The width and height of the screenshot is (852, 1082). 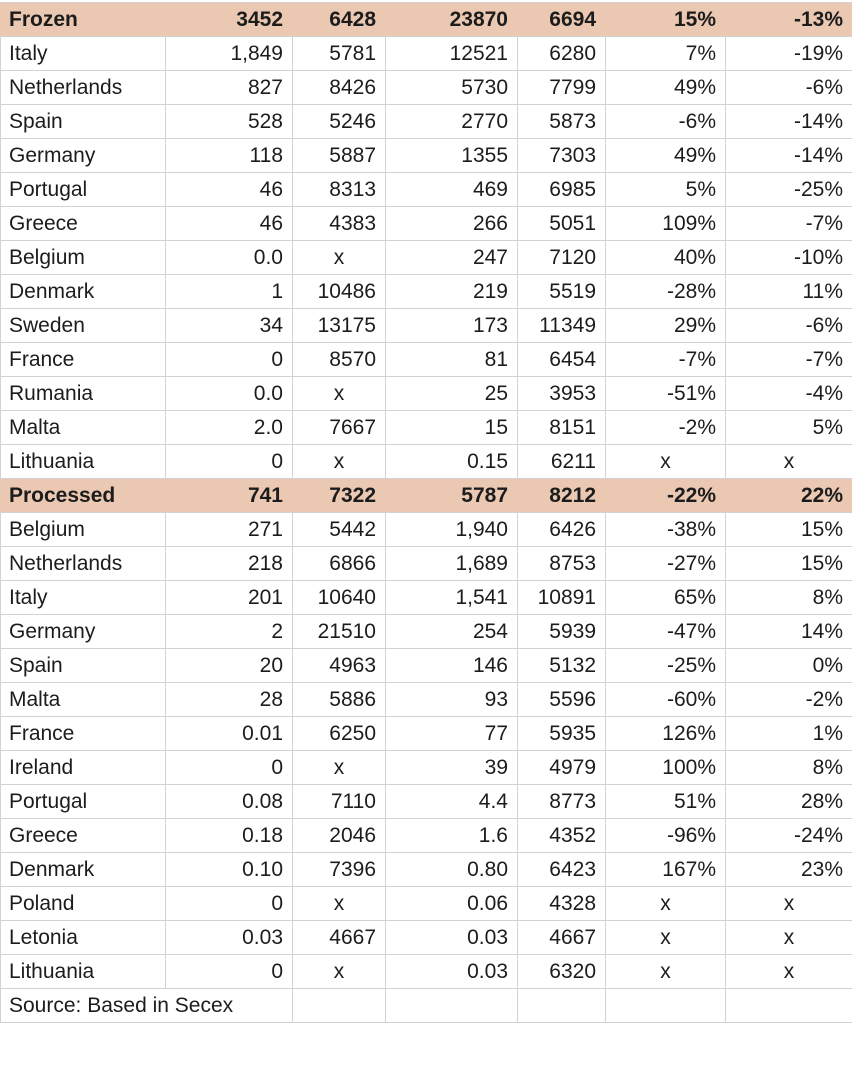 I want to click on cell-value: 1%, so click(x=788, y=733).